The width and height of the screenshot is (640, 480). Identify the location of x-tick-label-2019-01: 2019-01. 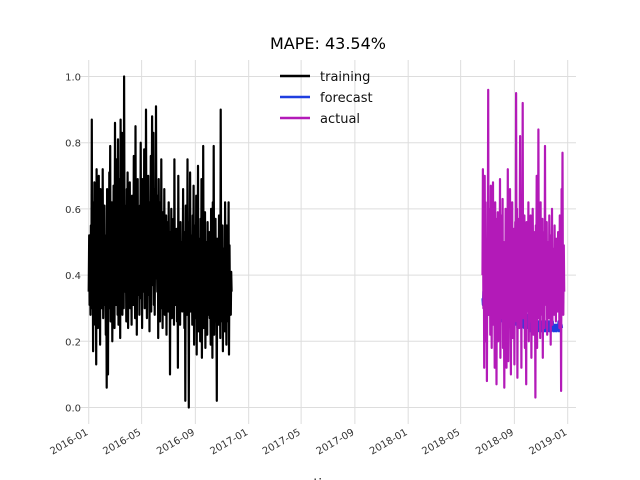
(548, 442).